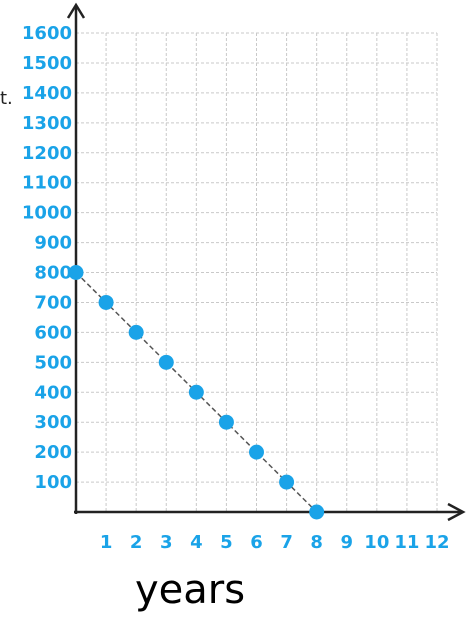 Image resolution: width=470 pixels, height=631 pixels. What do you see at coordinates (346, 542) in the screenshot?
I see `x-tick-label: 9` at bounding box center [346, 542].